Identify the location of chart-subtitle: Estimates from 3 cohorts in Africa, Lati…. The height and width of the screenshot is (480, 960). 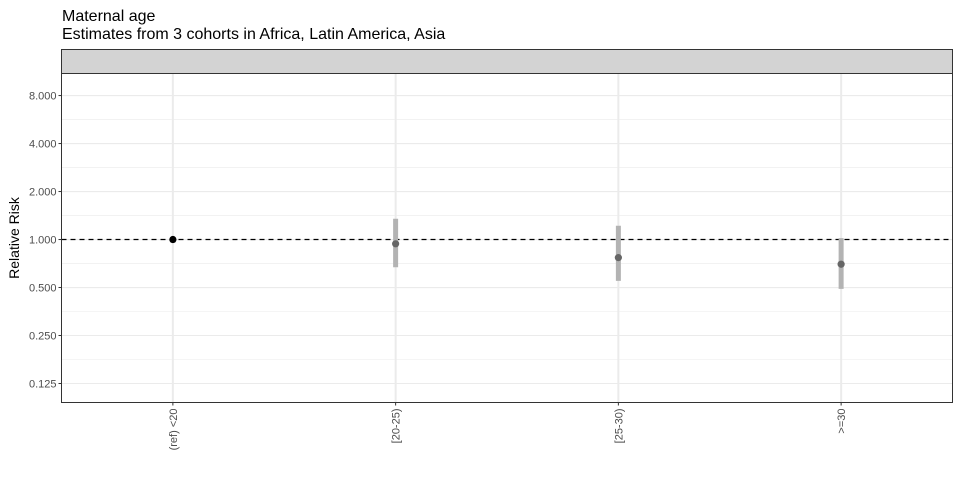
(253, 34).